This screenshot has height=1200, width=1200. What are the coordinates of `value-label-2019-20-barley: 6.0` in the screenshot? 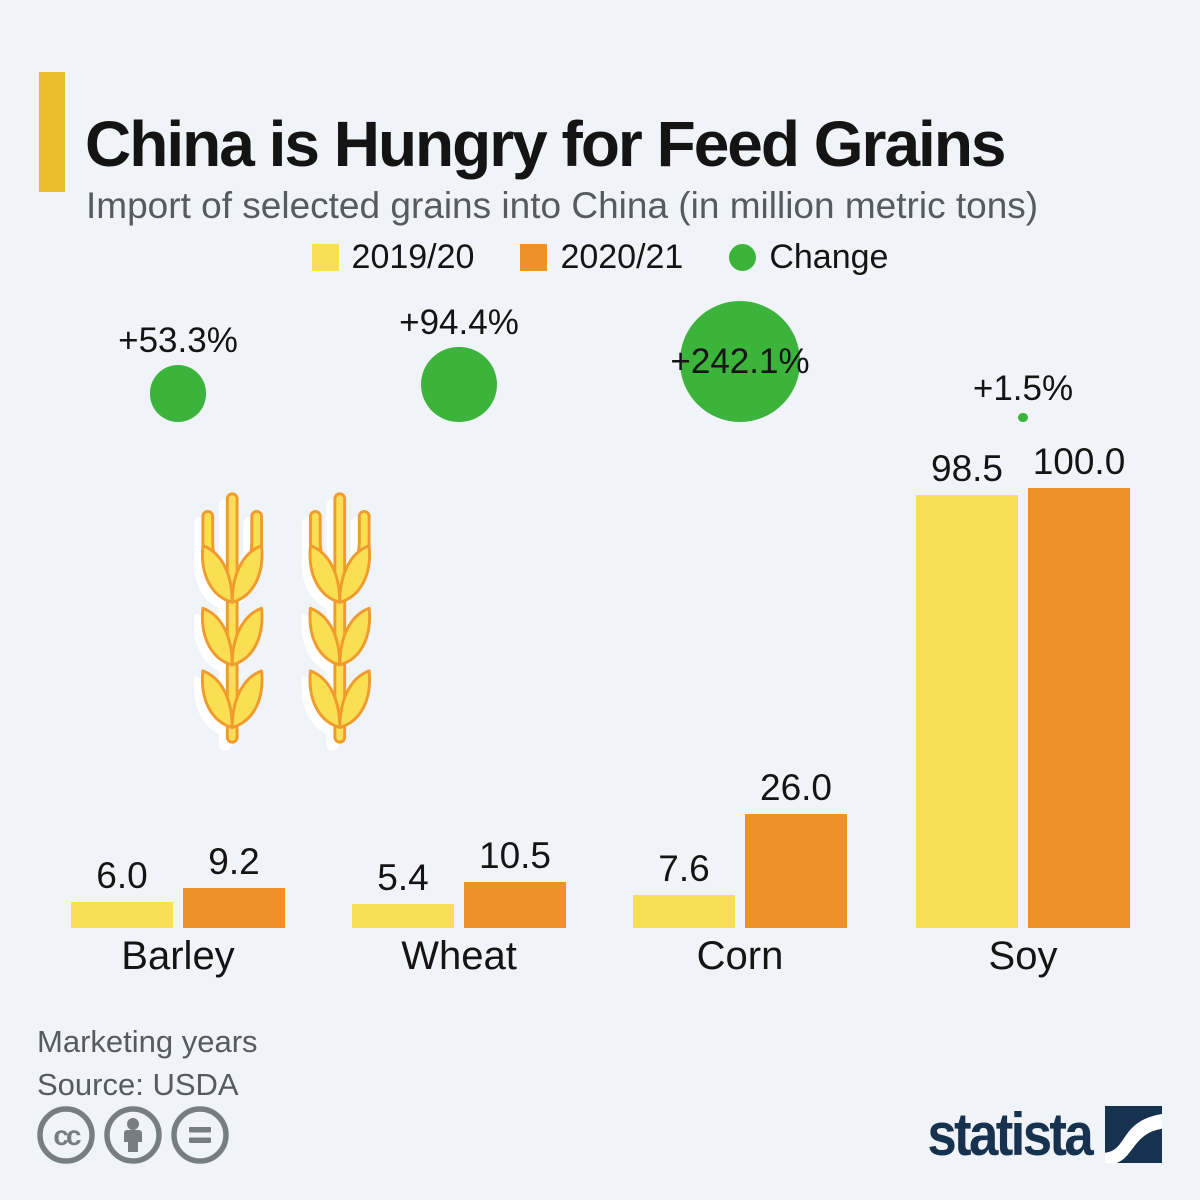 It's located at (122, 875).